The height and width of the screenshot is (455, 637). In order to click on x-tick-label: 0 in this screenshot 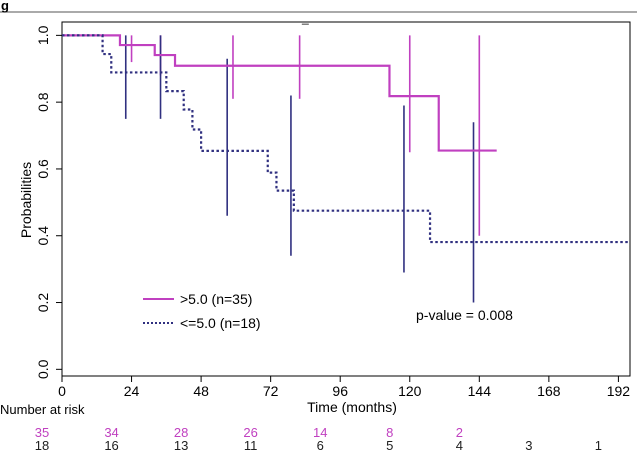, I will do `click(62, 391)`.